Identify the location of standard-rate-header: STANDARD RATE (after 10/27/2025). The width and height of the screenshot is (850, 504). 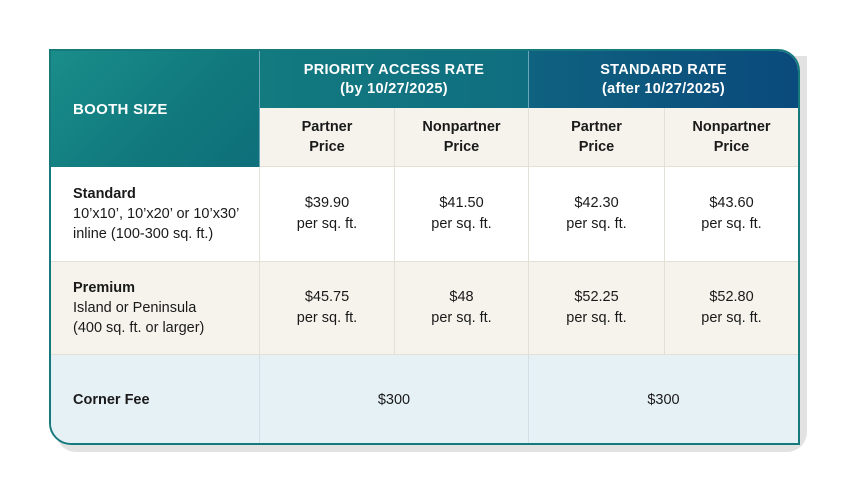
(663, 79).